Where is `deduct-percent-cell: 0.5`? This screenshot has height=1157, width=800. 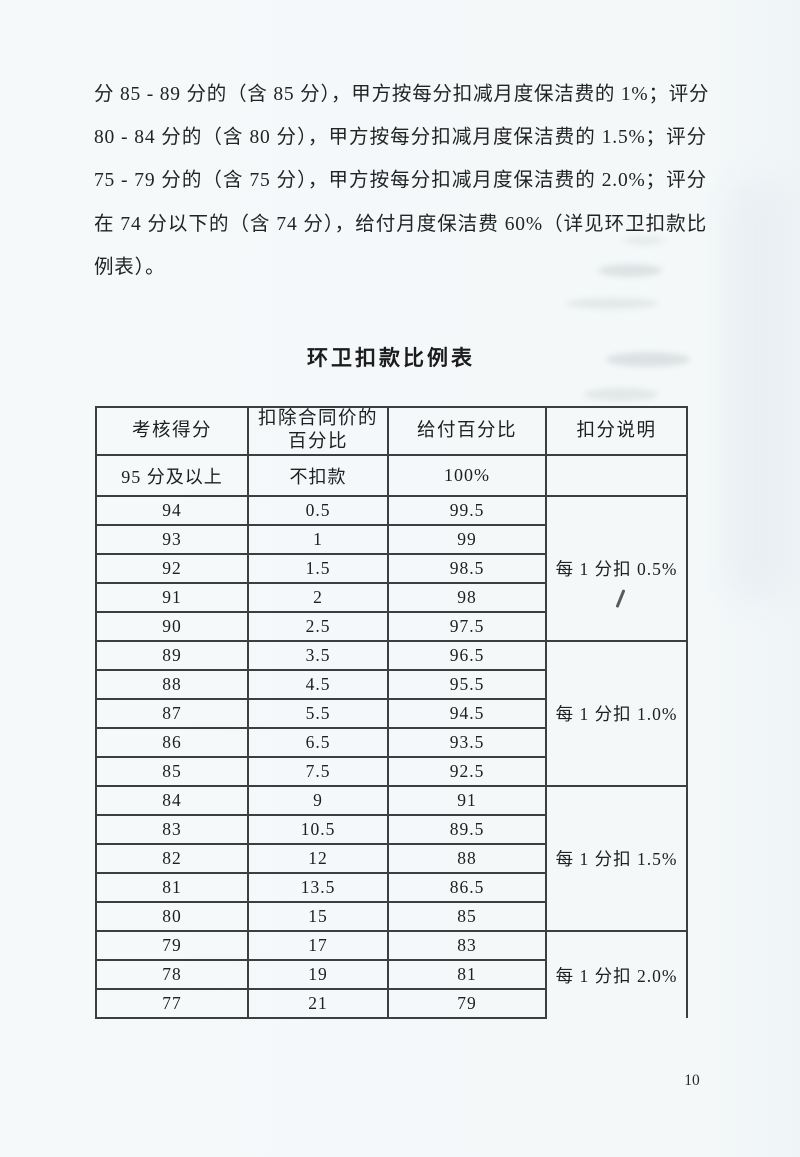
deduct-percent-cell: 0.5 is located at coordinates (318, 511).